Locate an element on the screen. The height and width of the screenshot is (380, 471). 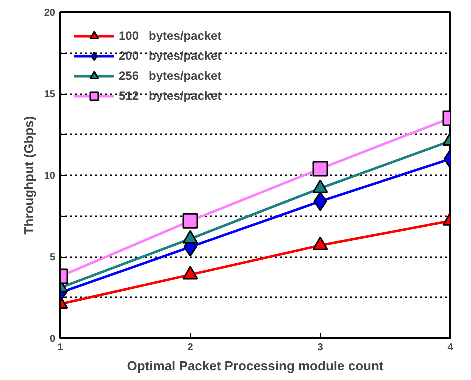
x-tick-label: 3 is located at coordinates (321, 348).